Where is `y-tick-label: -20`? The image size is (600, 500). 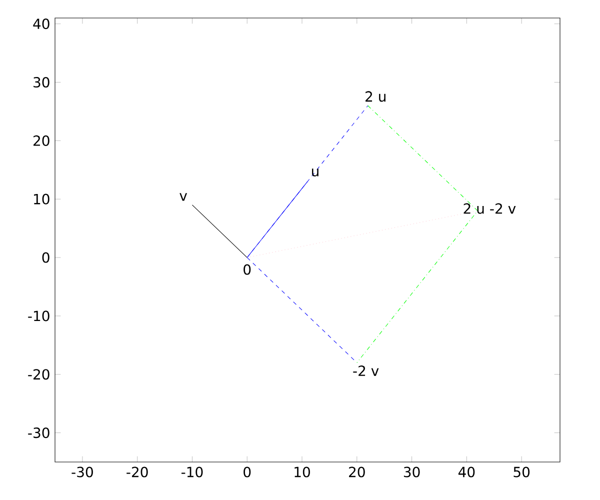 y-tick-label: -20 is located at coordinates (39, 374).